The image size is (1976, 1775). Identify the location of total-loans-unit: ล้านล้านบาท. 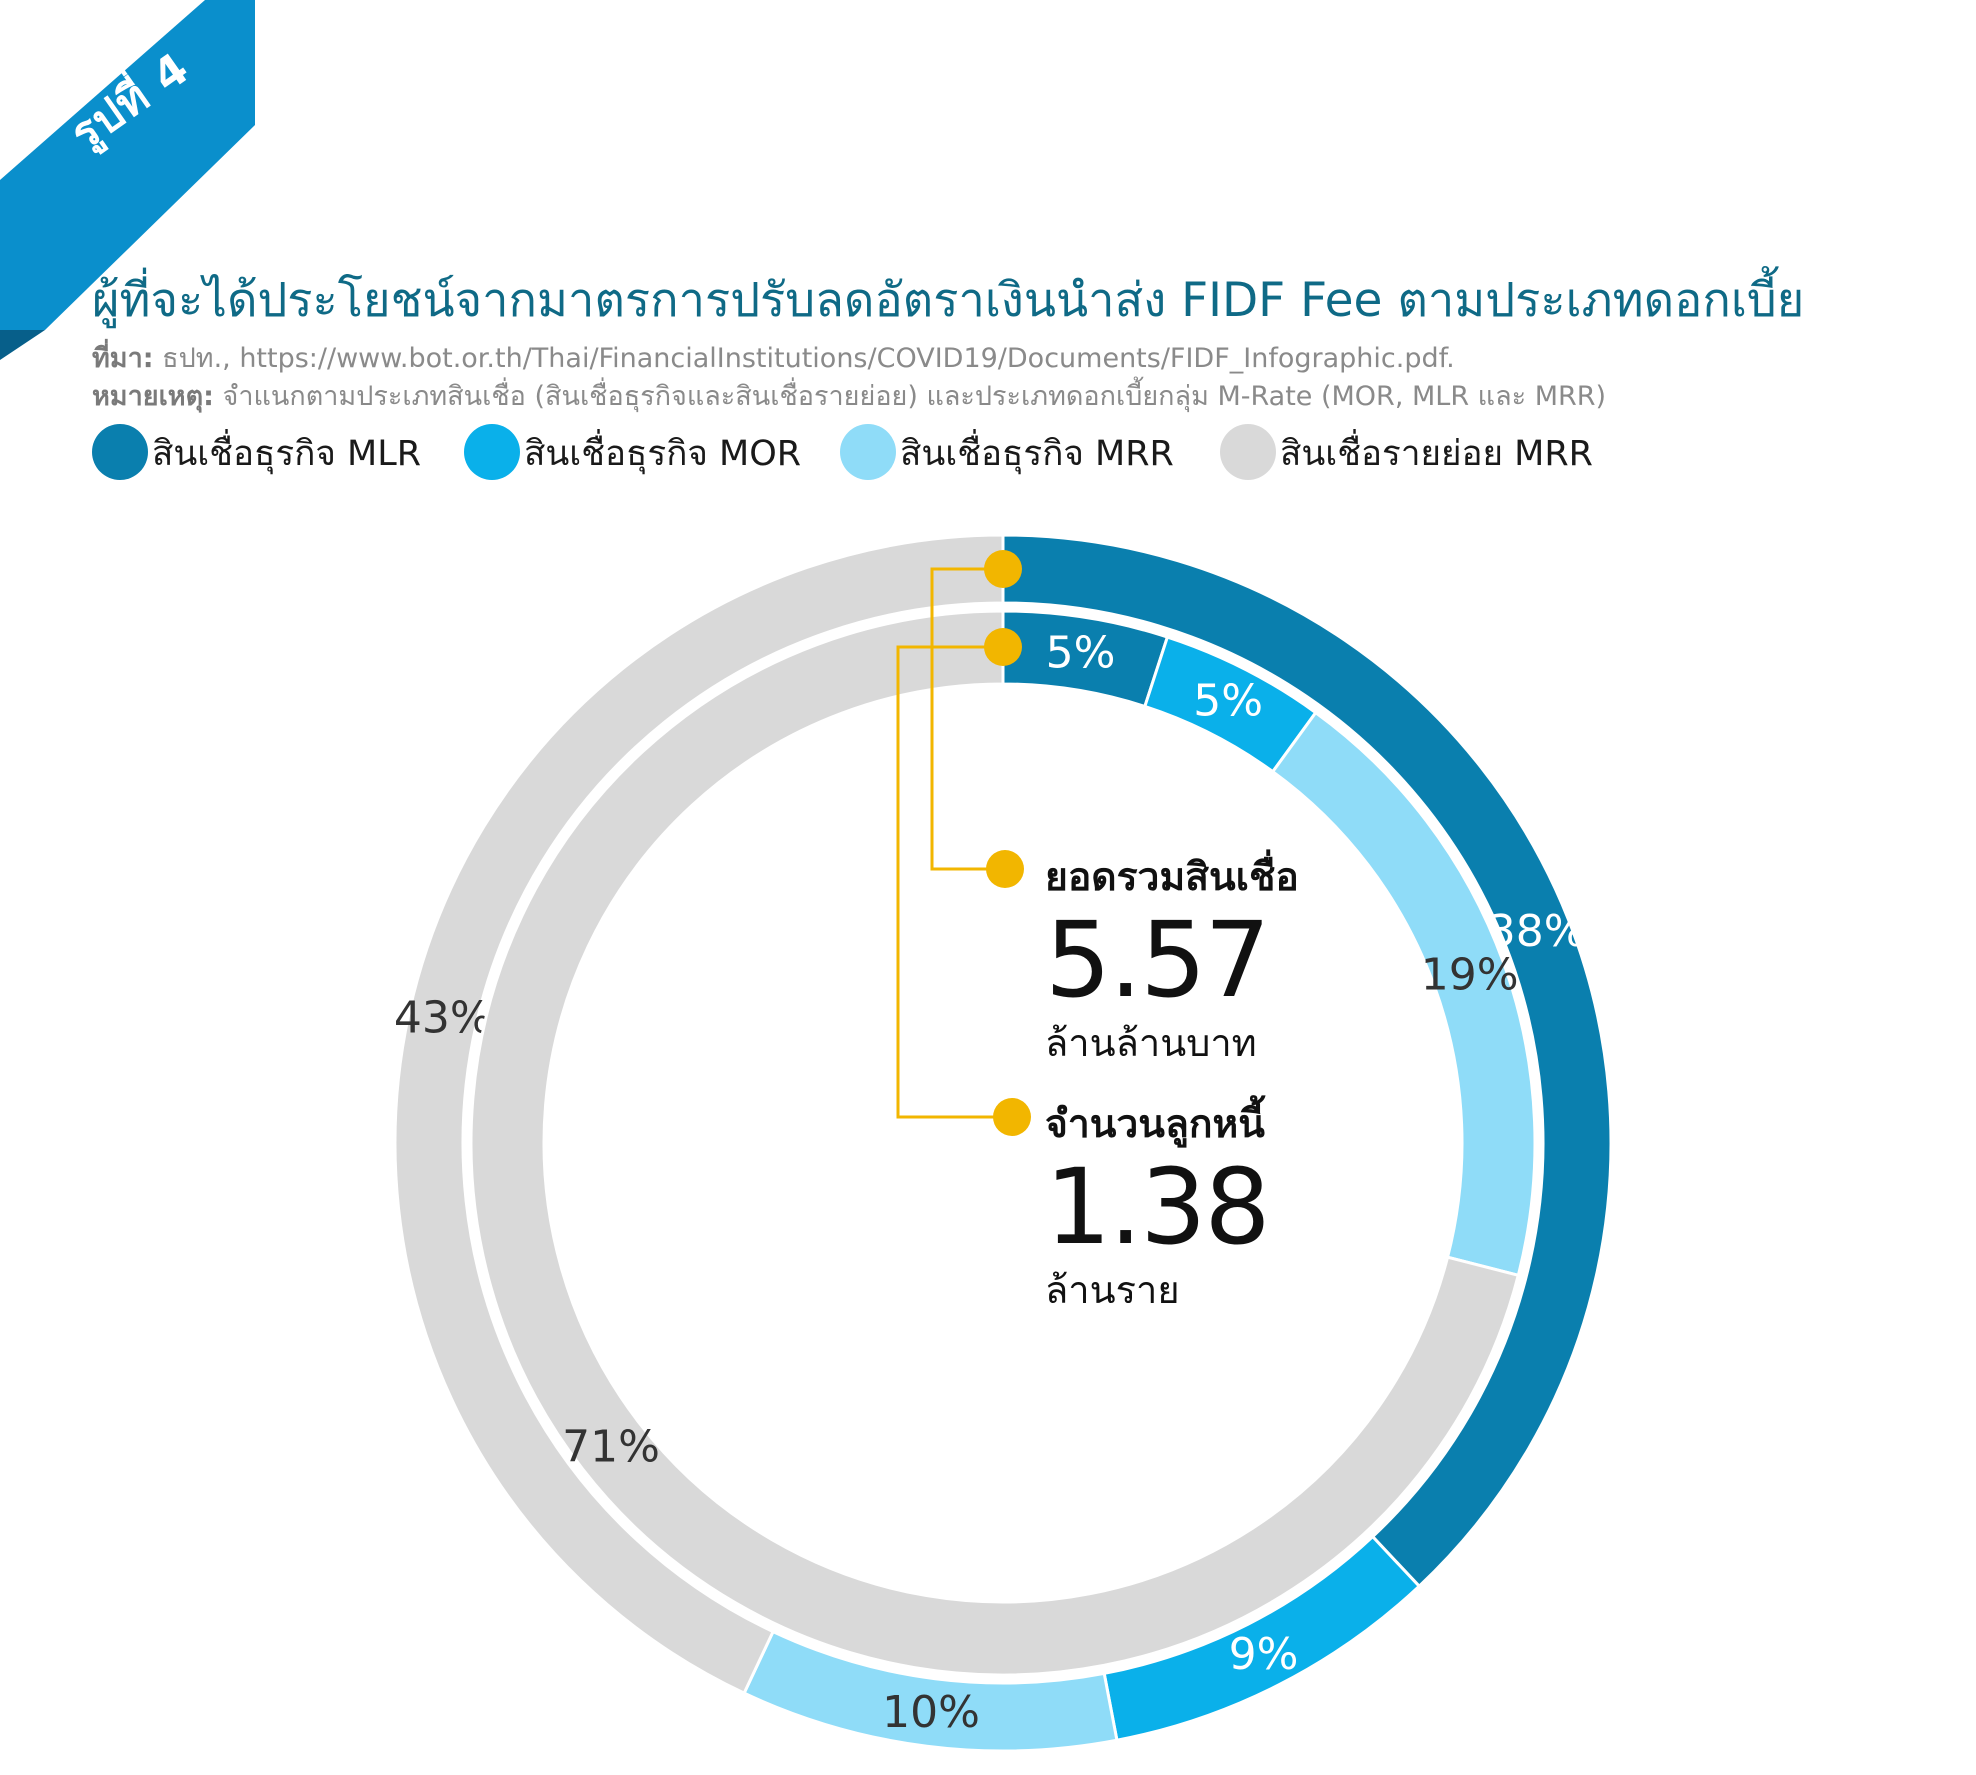
(1151, 1043).